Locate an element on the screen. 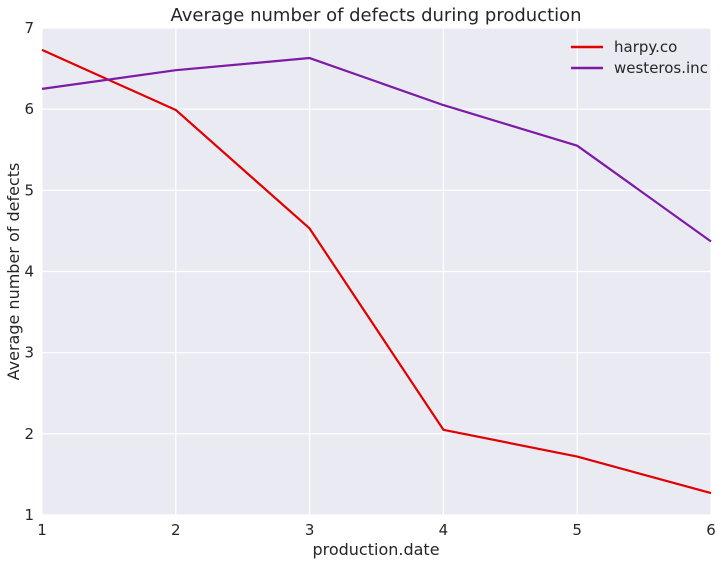 The image size is (722, 567). x-axis-label: production.date is located at coordinates (375, 549).